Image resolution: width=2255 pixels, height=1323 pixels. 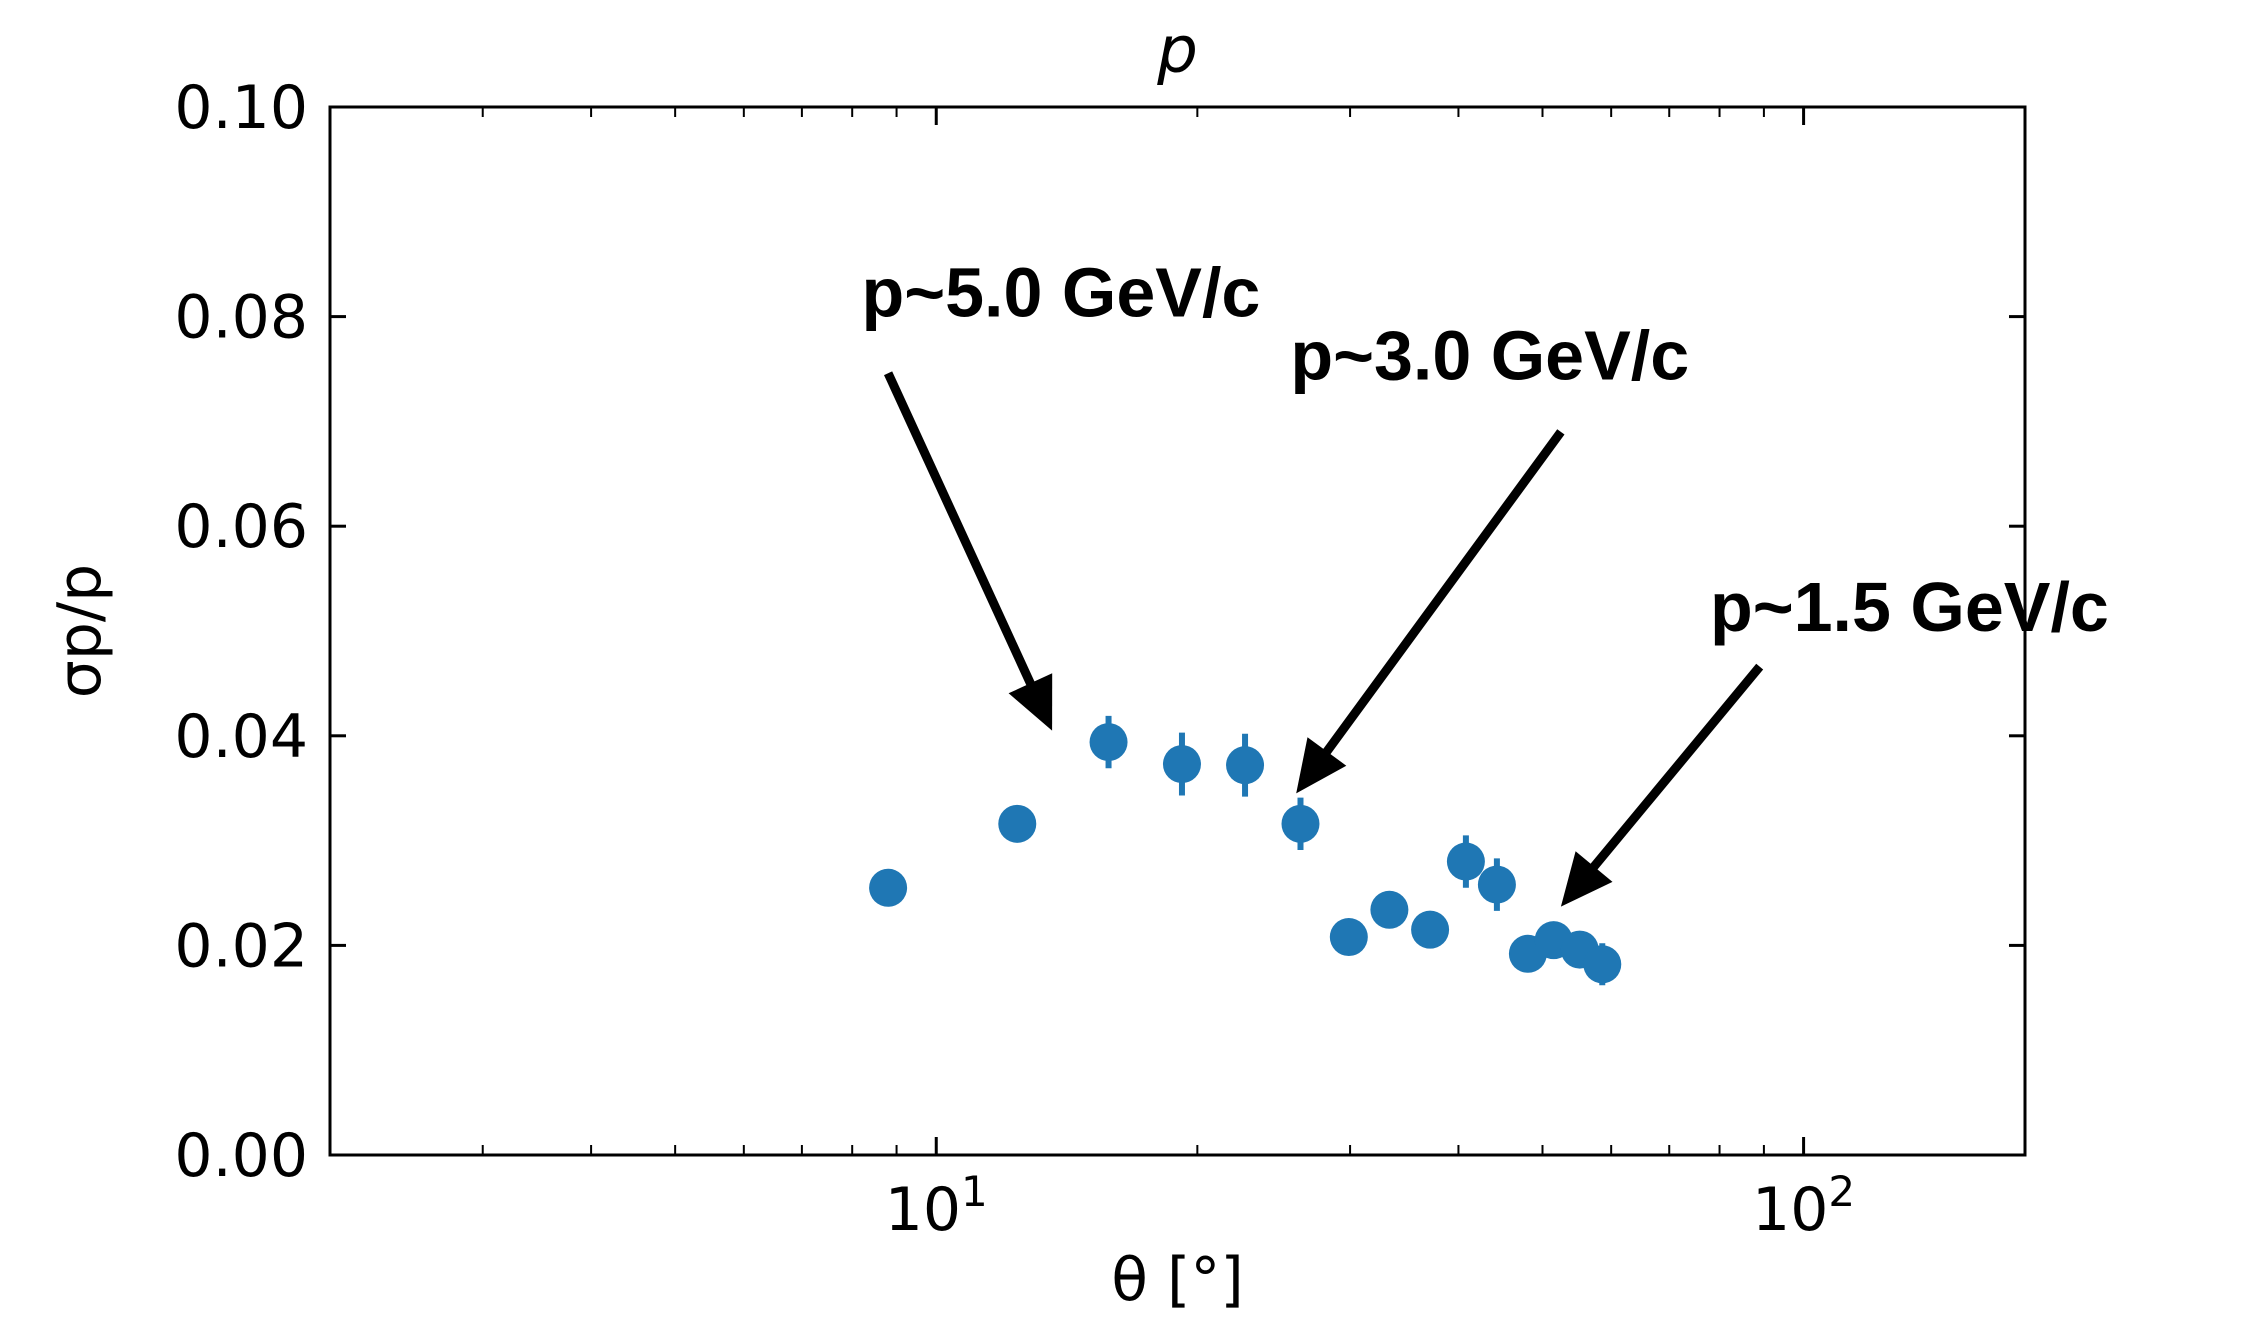 What do you see at coordinates (241, 1156) in the screenshot?
I see `y-tick-label: 0.00` at bounding box center [241, 1156].